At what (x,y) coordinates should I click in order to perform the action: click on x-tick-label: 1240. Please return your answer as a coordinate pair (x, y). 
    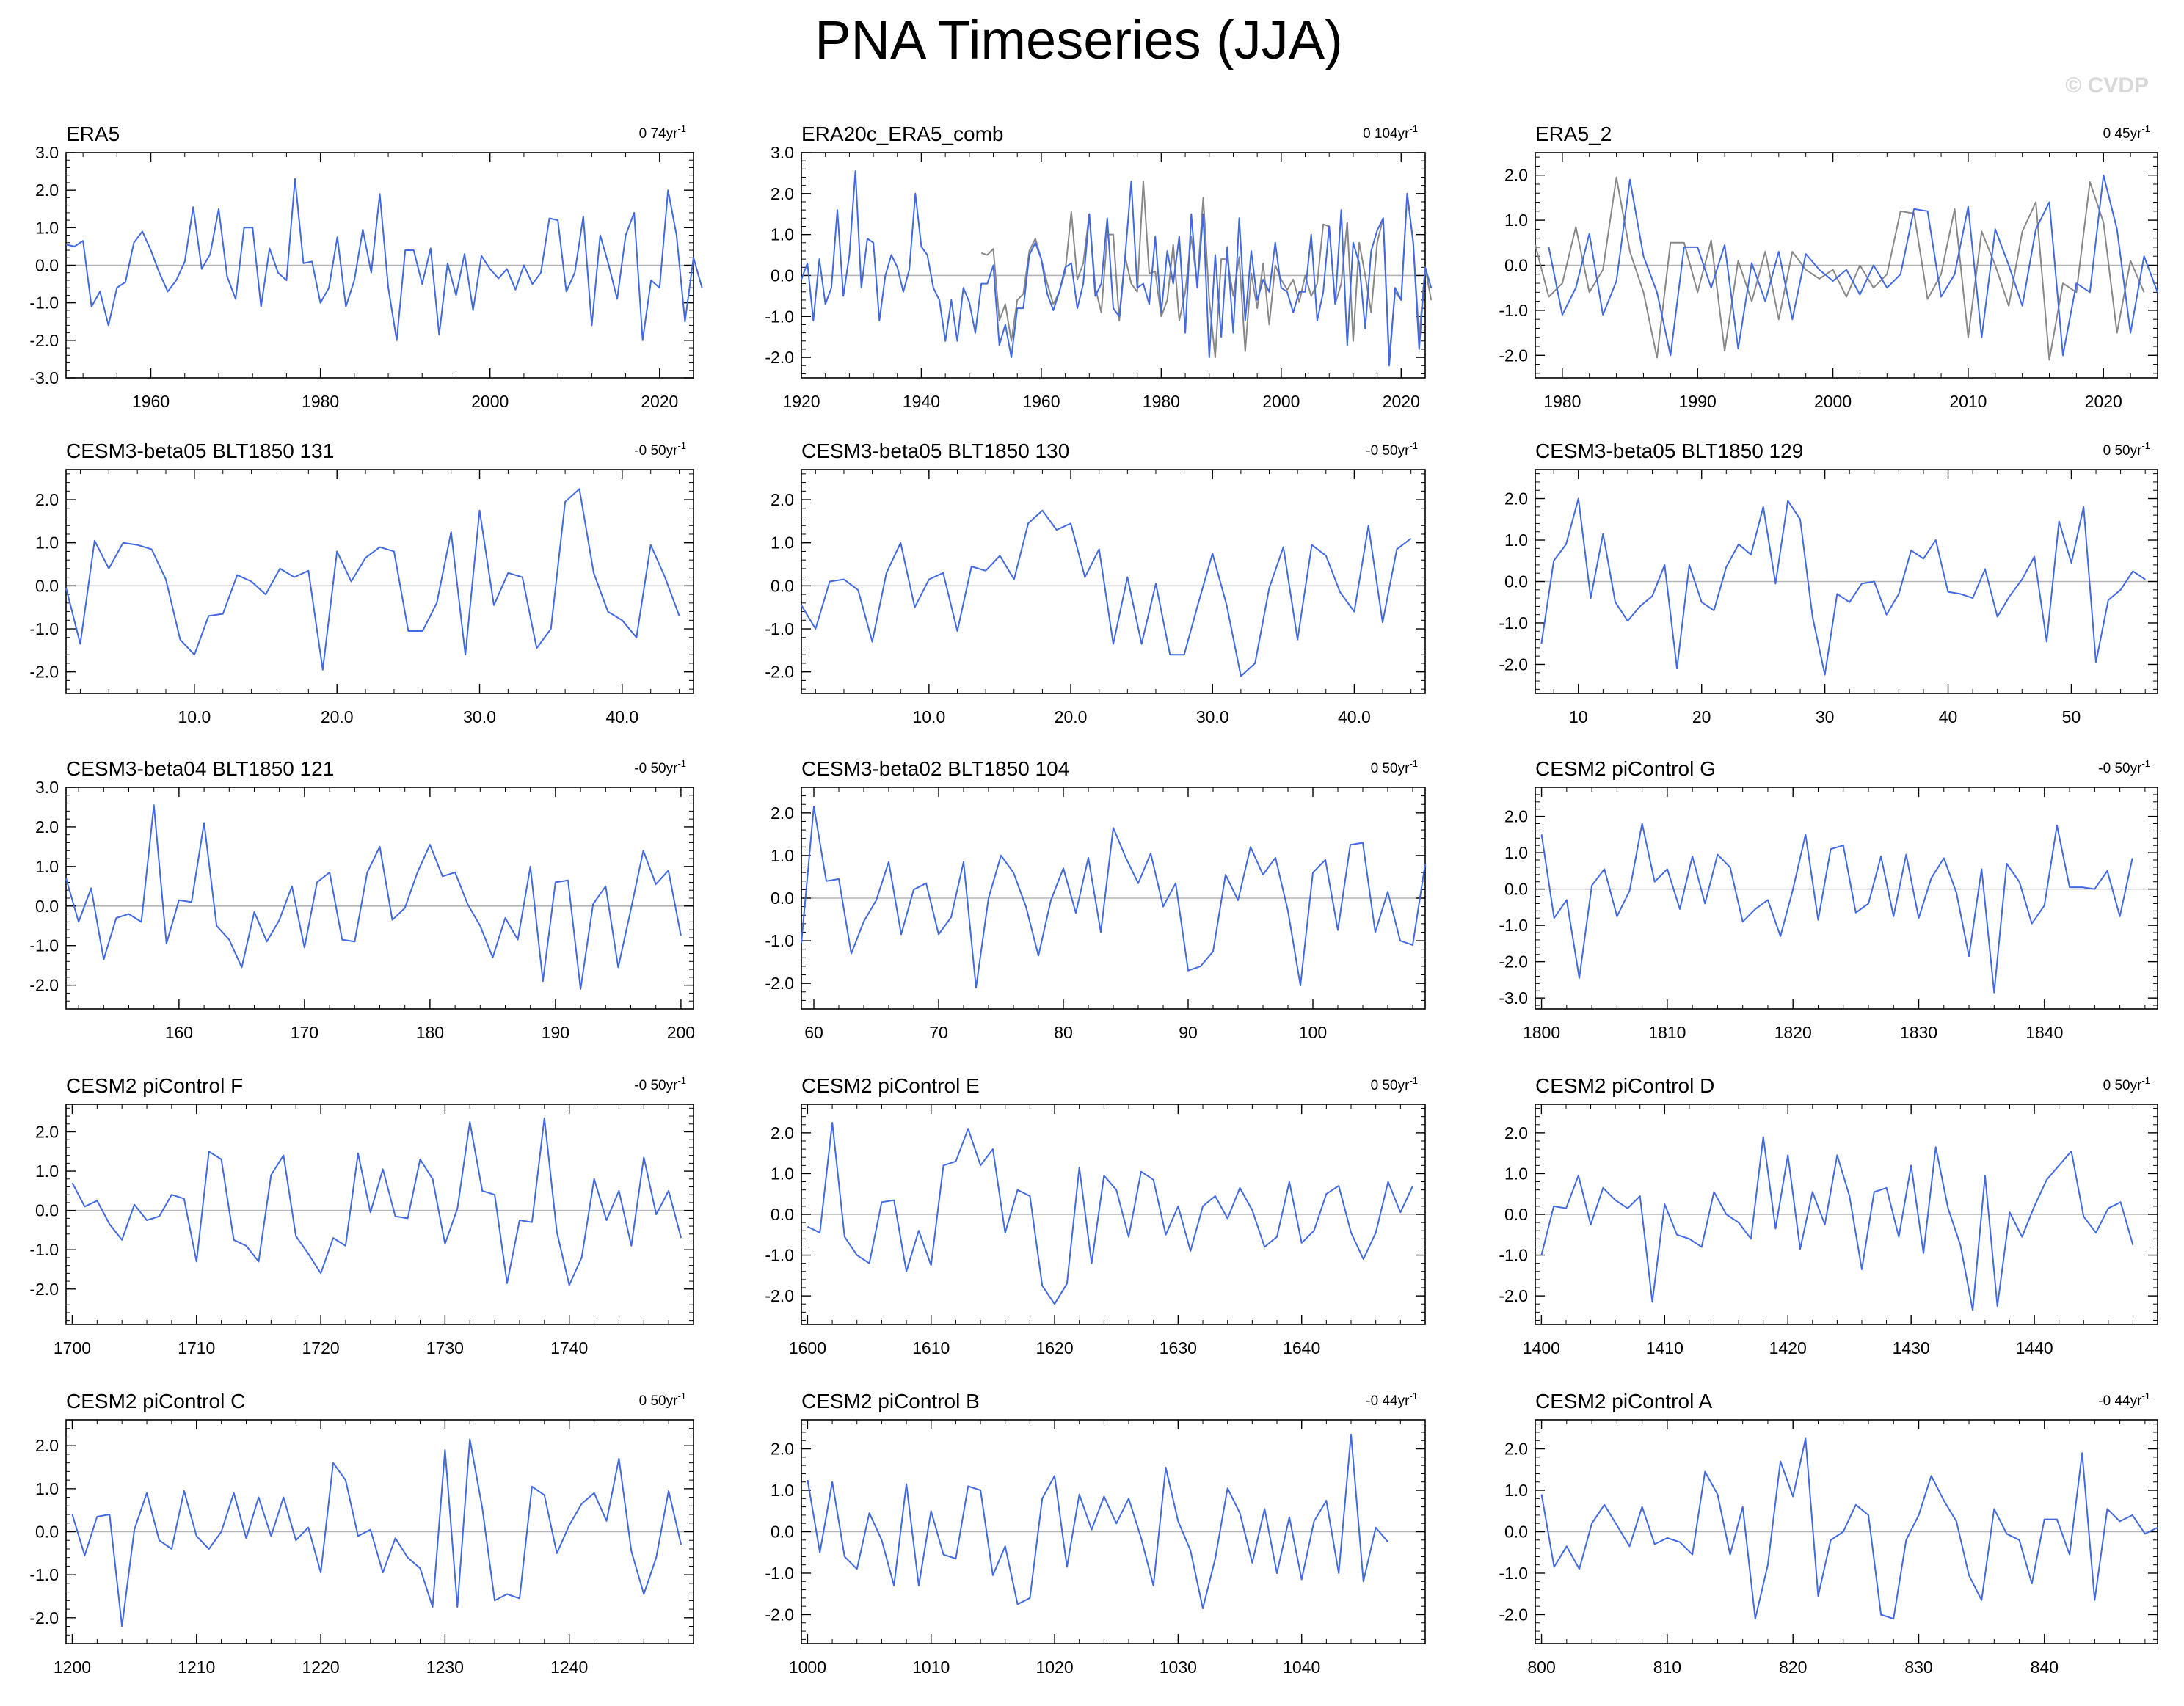
    Looking at the image, I should click on (569, 1667).